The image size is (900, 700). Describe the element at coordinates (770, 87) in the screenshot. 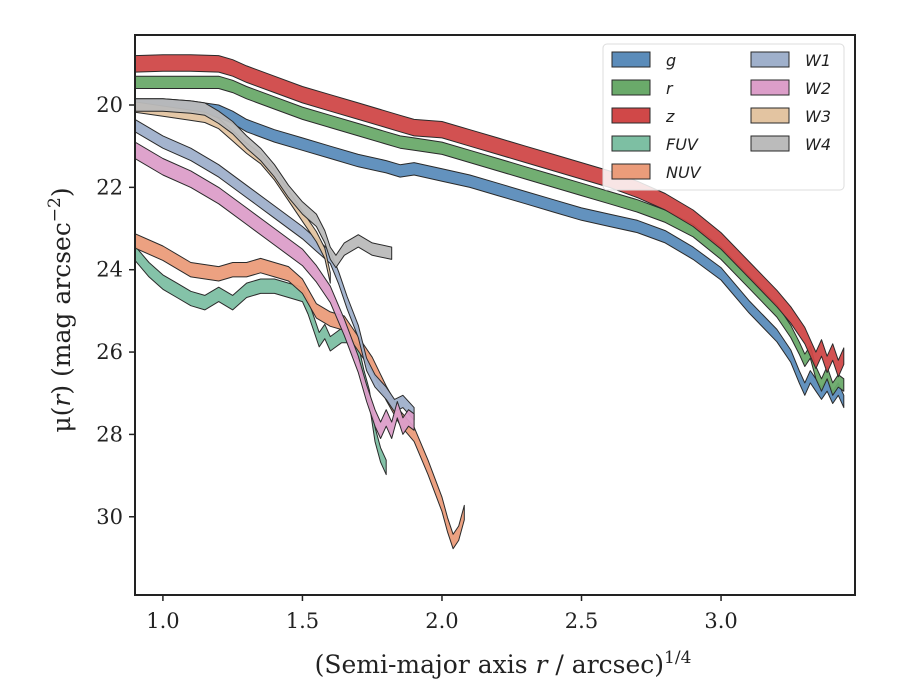

I see `legend-swatch-w2` at that location.